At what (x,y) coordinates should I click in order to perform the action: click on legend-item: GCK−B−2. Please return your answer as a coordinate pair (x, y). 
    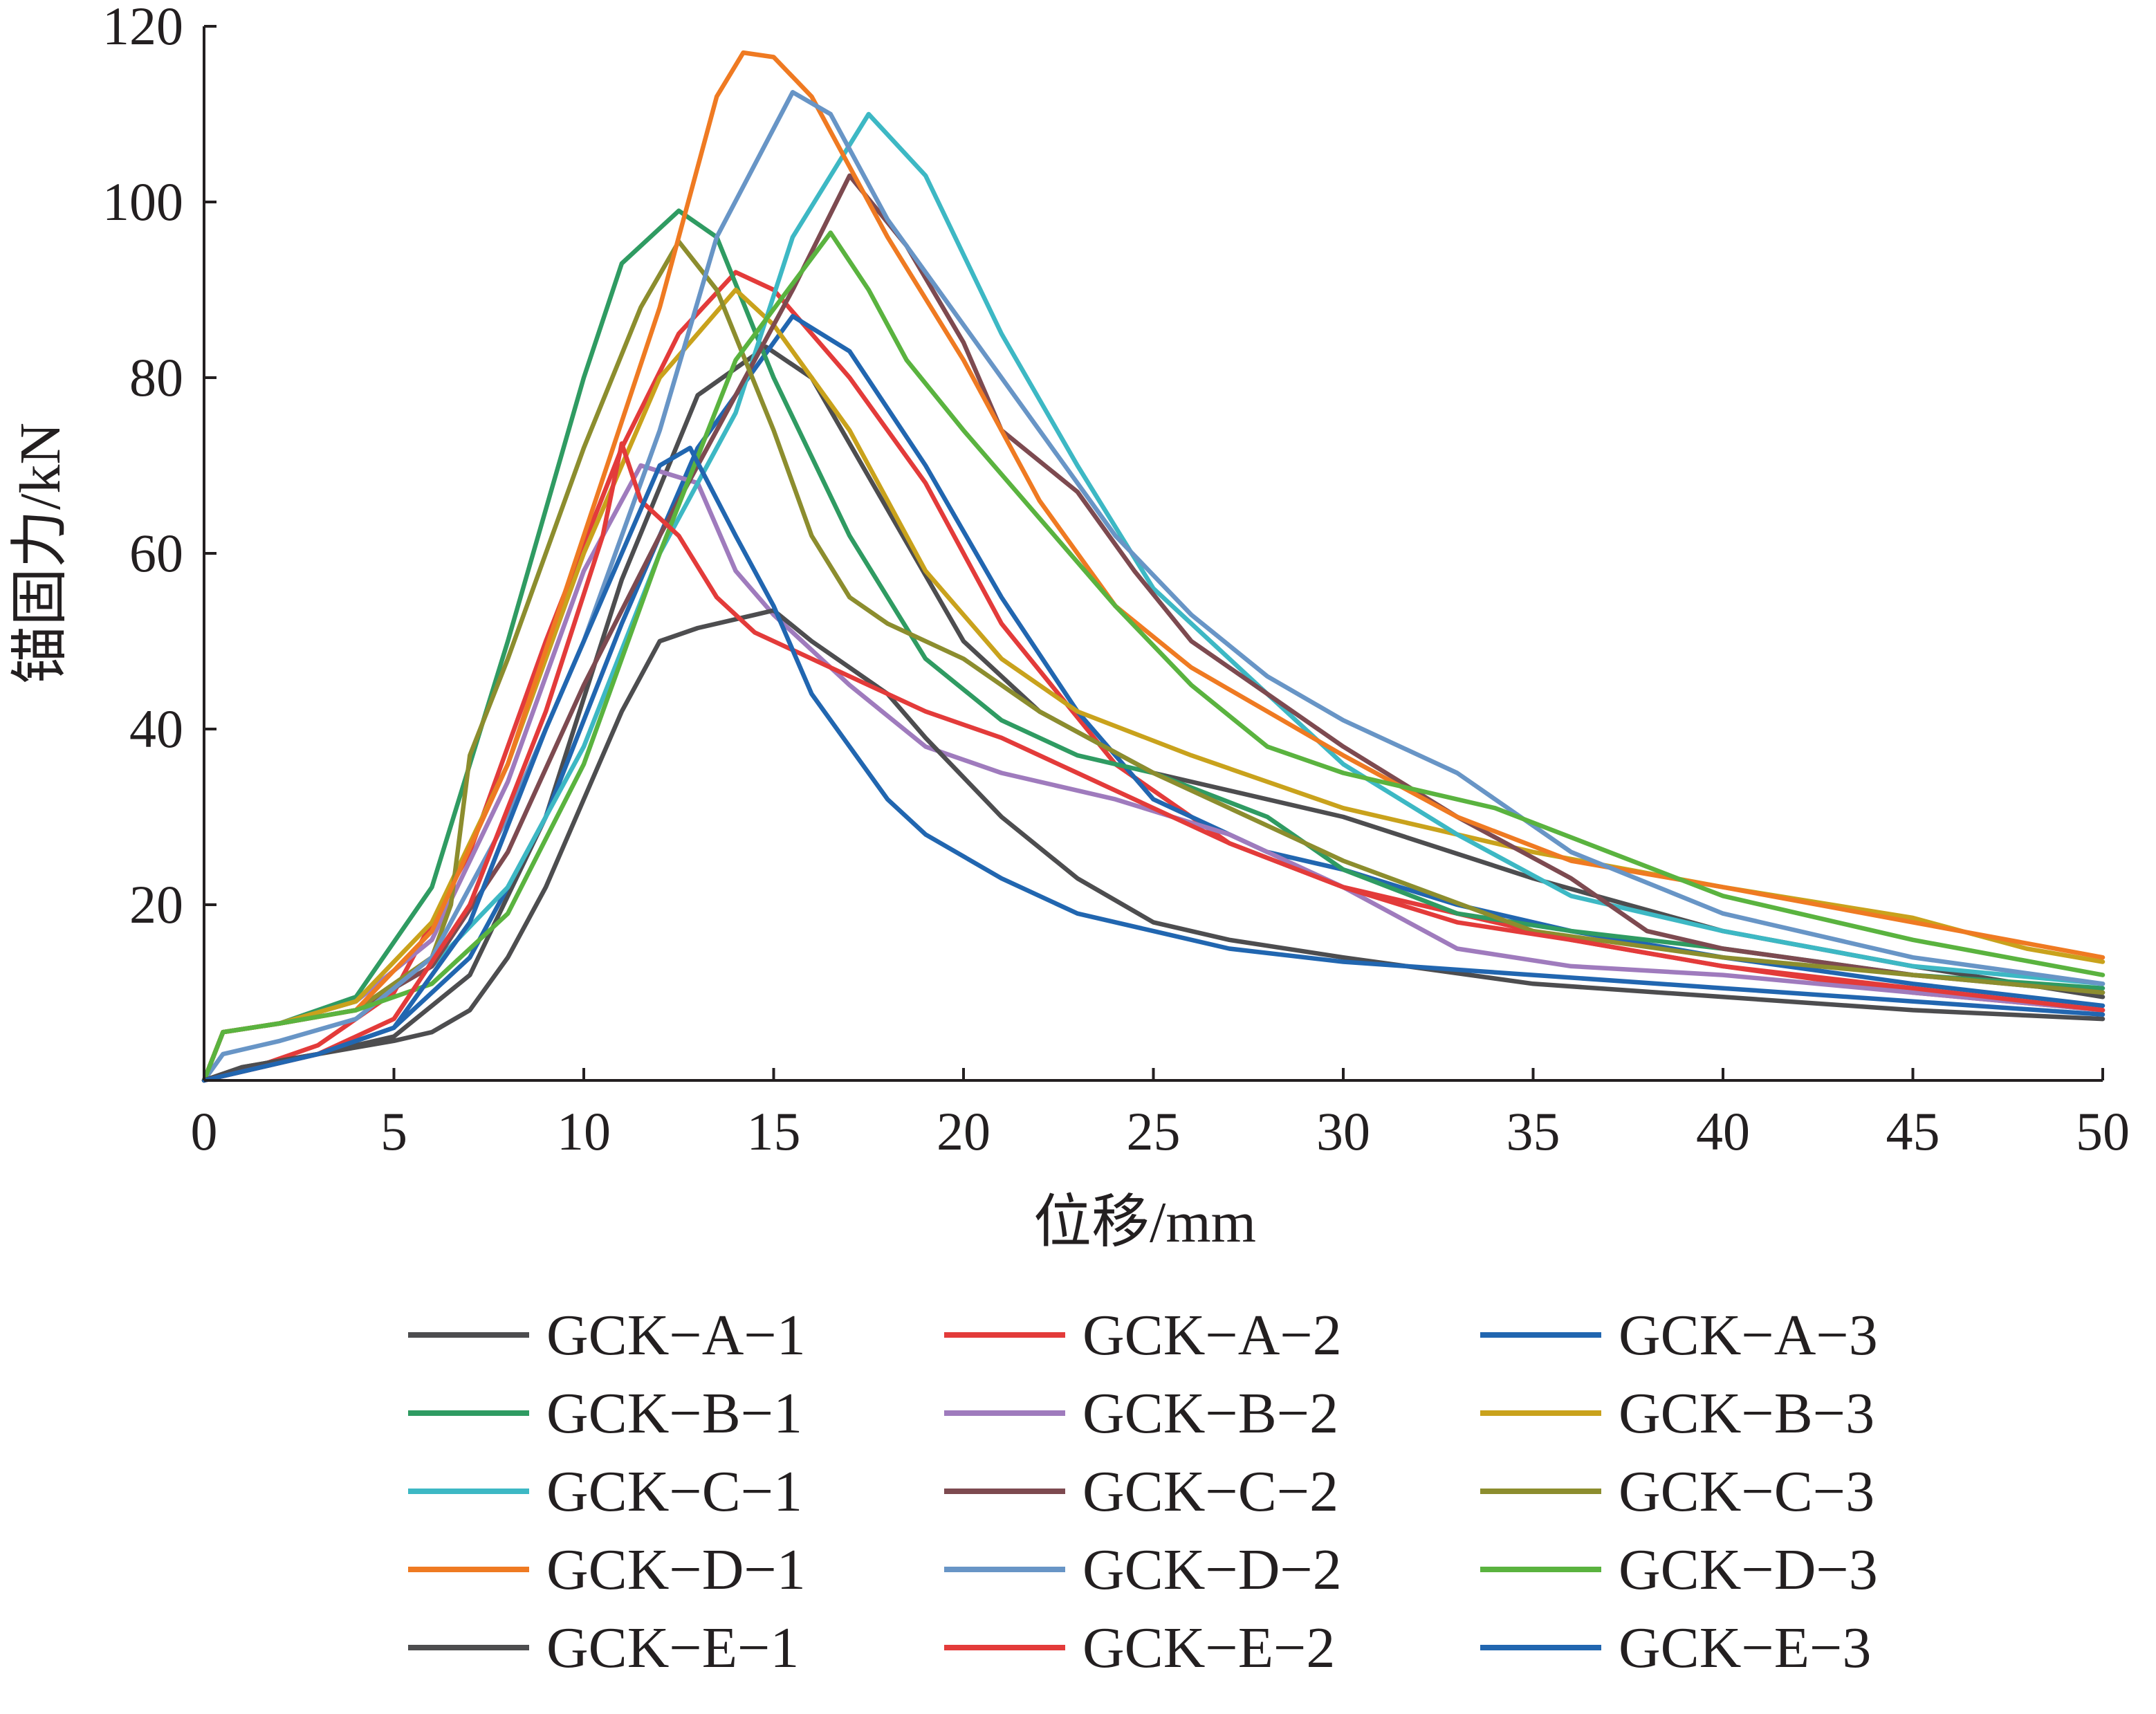
    Looking at the image, I should click on (1141, 1413).